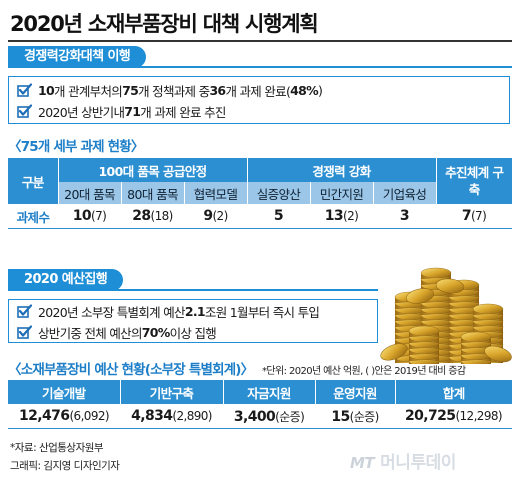  What do you see at coordinates (446, 315) in the screenshot?
I see `gold-coins-icon` at bounding box center [446, 315].